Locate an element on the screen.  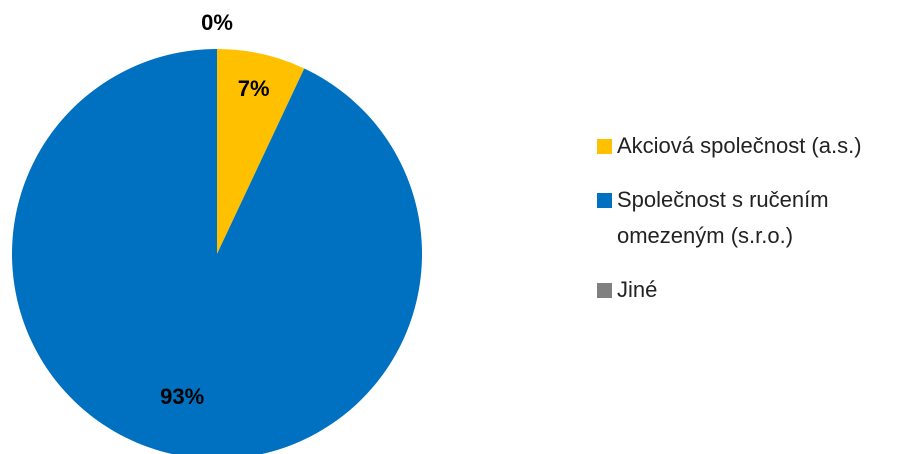
legend-entry: Akciová společnost (a.s.) is located at coordinates (742, 146).